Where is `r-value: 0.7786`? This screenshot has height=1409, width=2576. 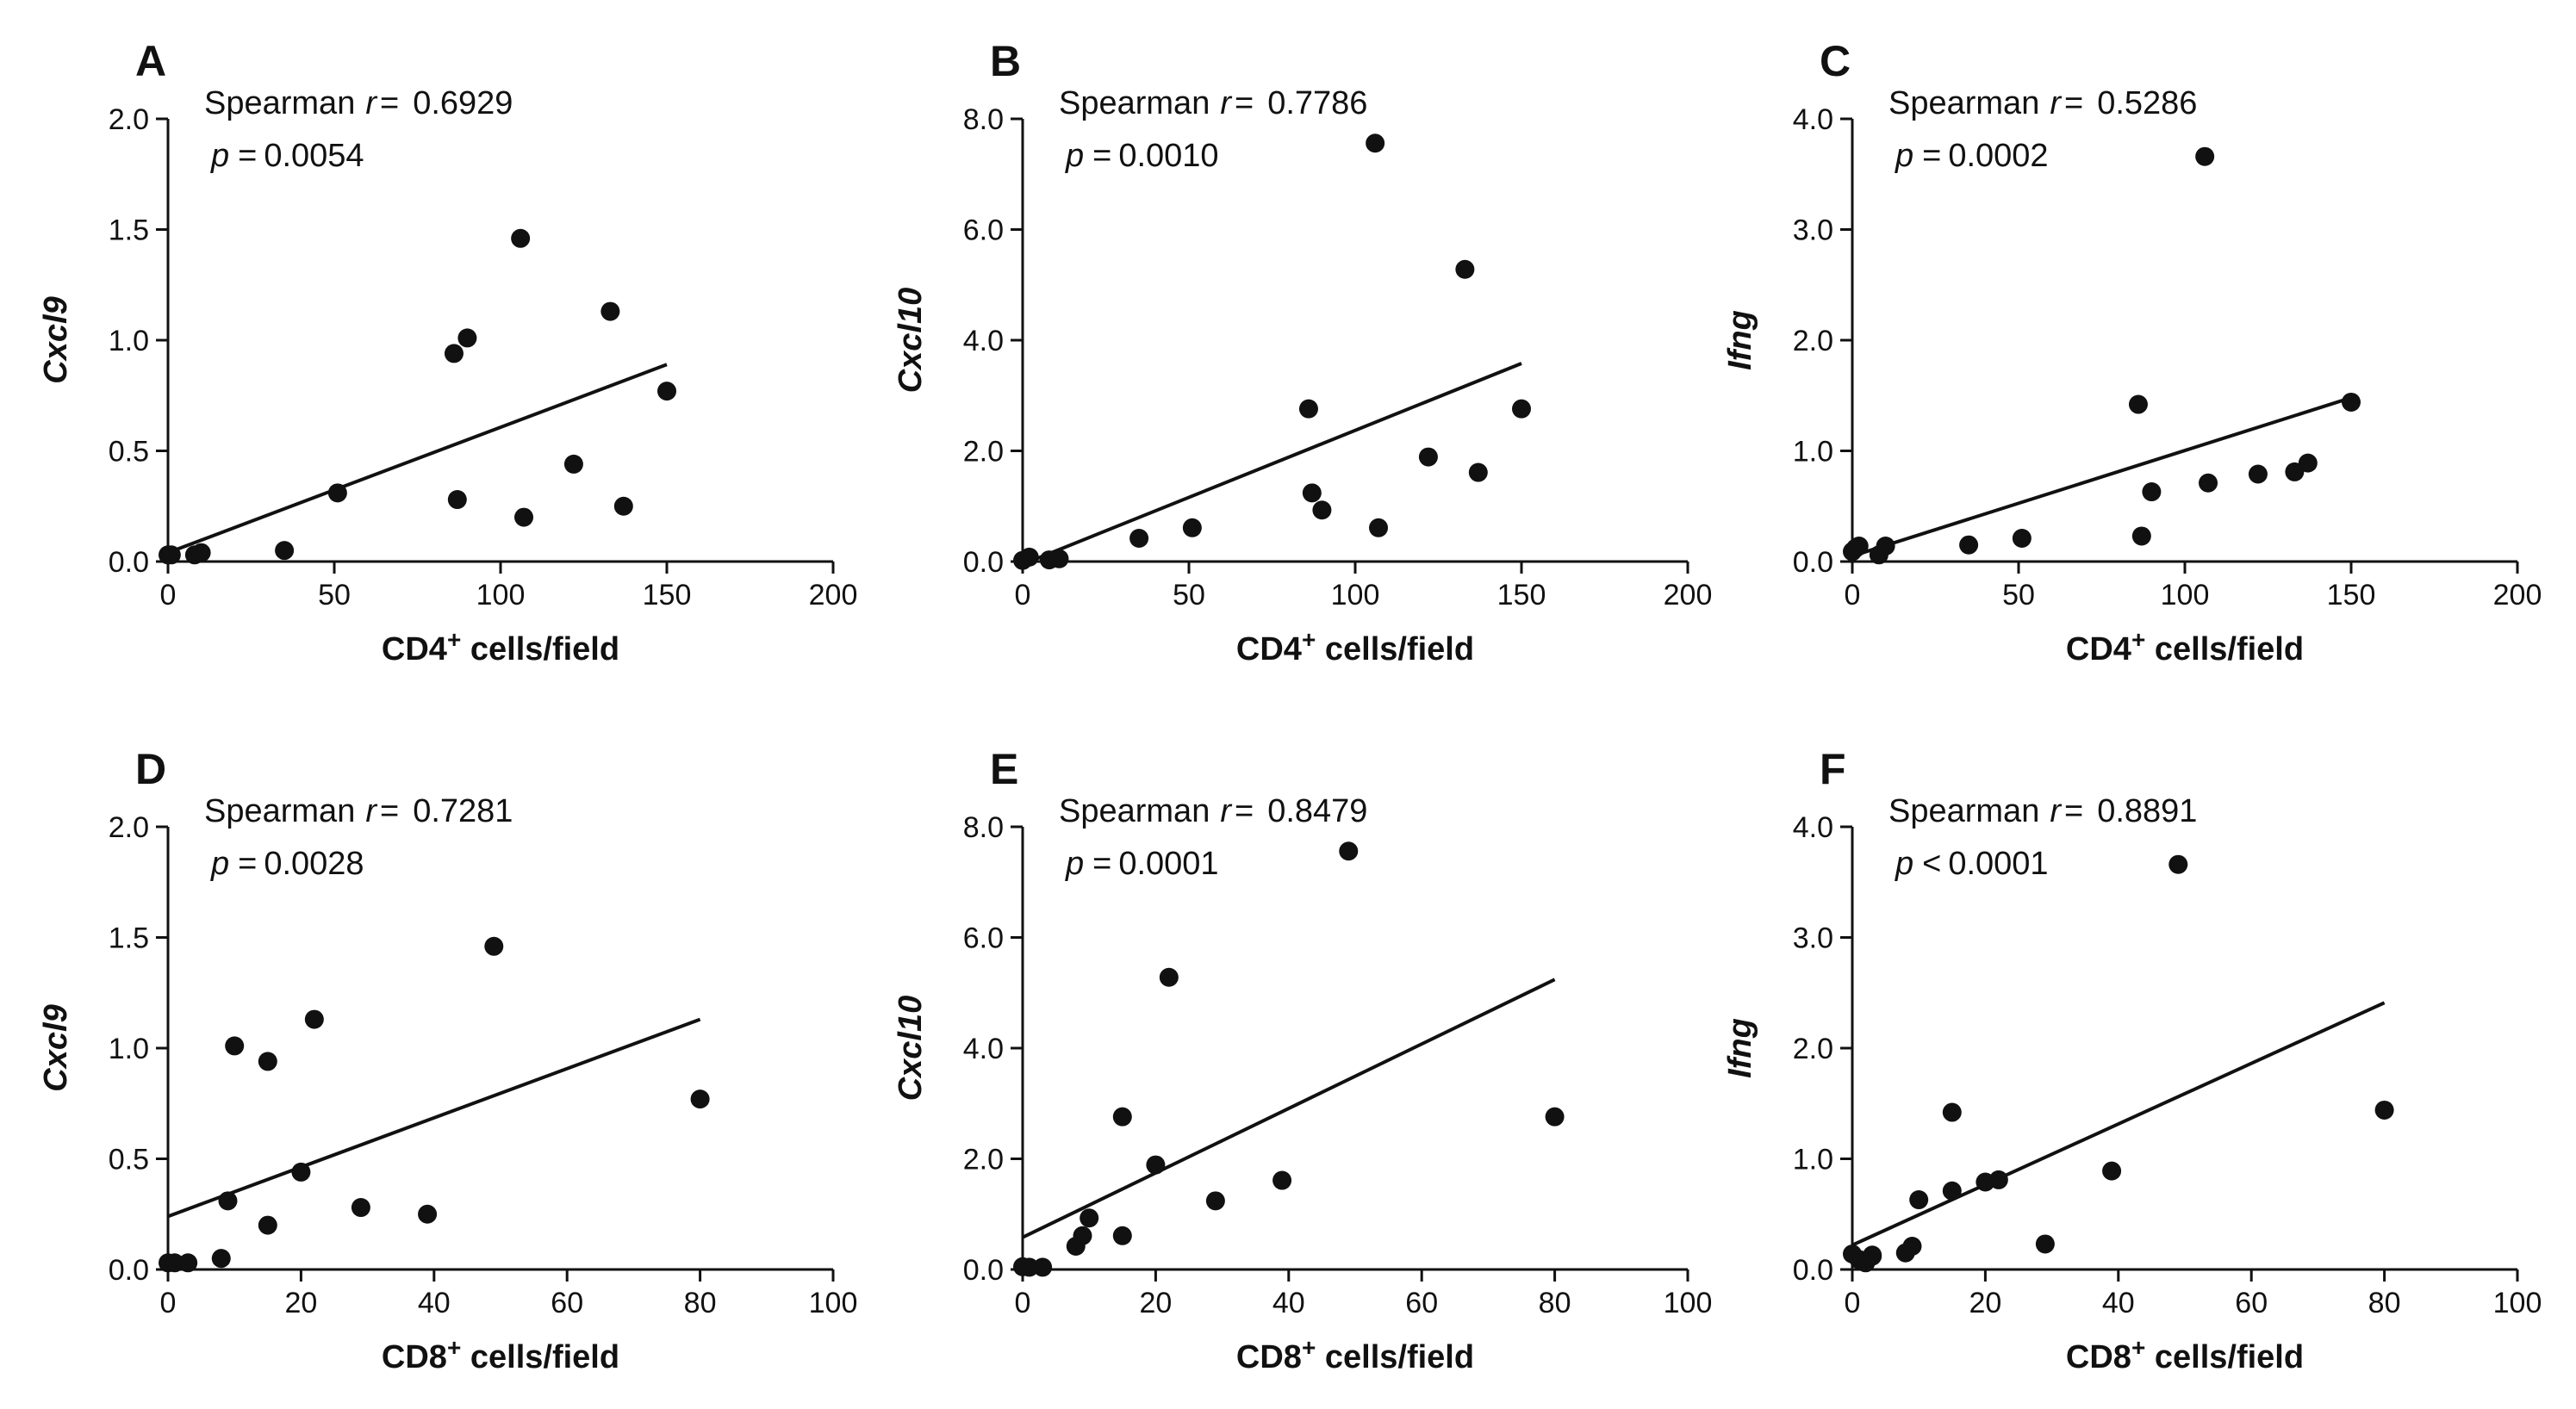 r-value: 0.7786 is located at coordinates (1317, 103).